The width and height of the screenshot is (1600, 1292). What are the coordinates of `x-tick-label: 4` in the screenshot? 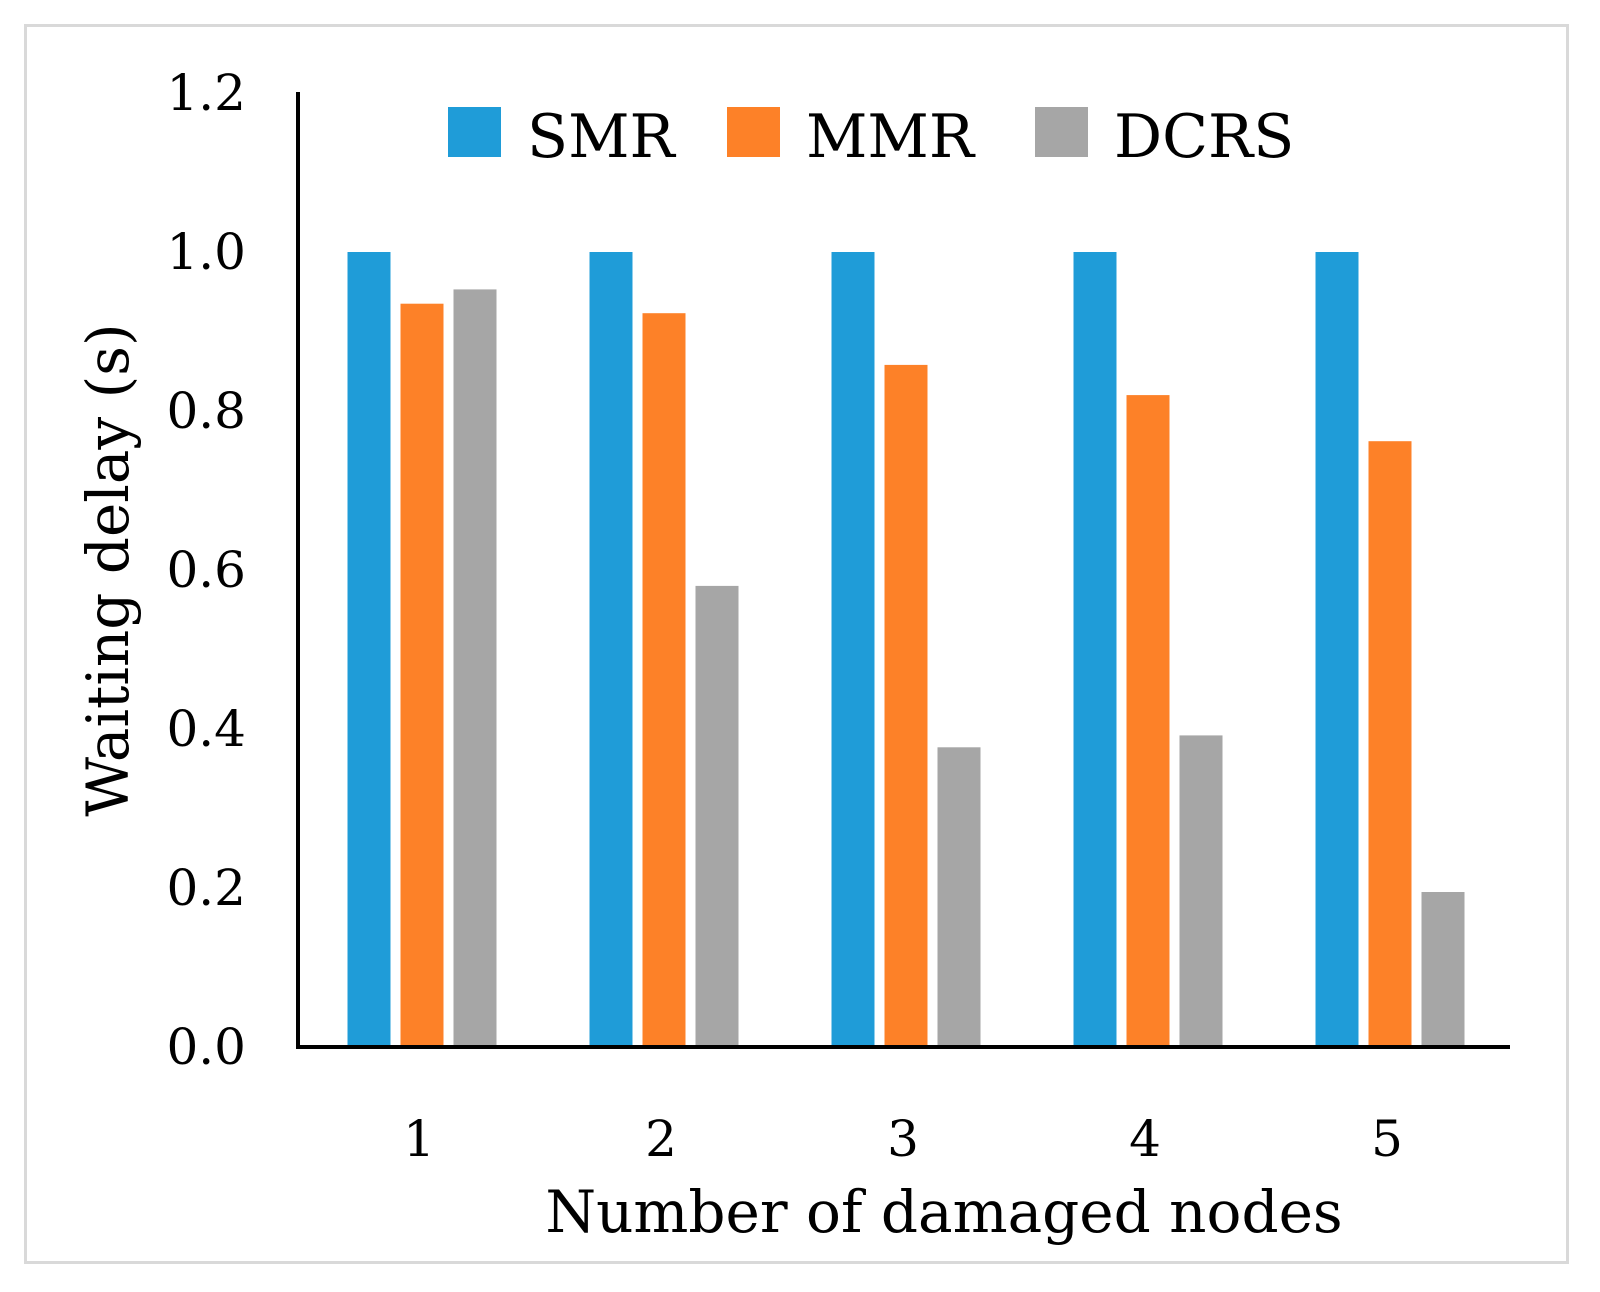 It's located at (1145, 1139).